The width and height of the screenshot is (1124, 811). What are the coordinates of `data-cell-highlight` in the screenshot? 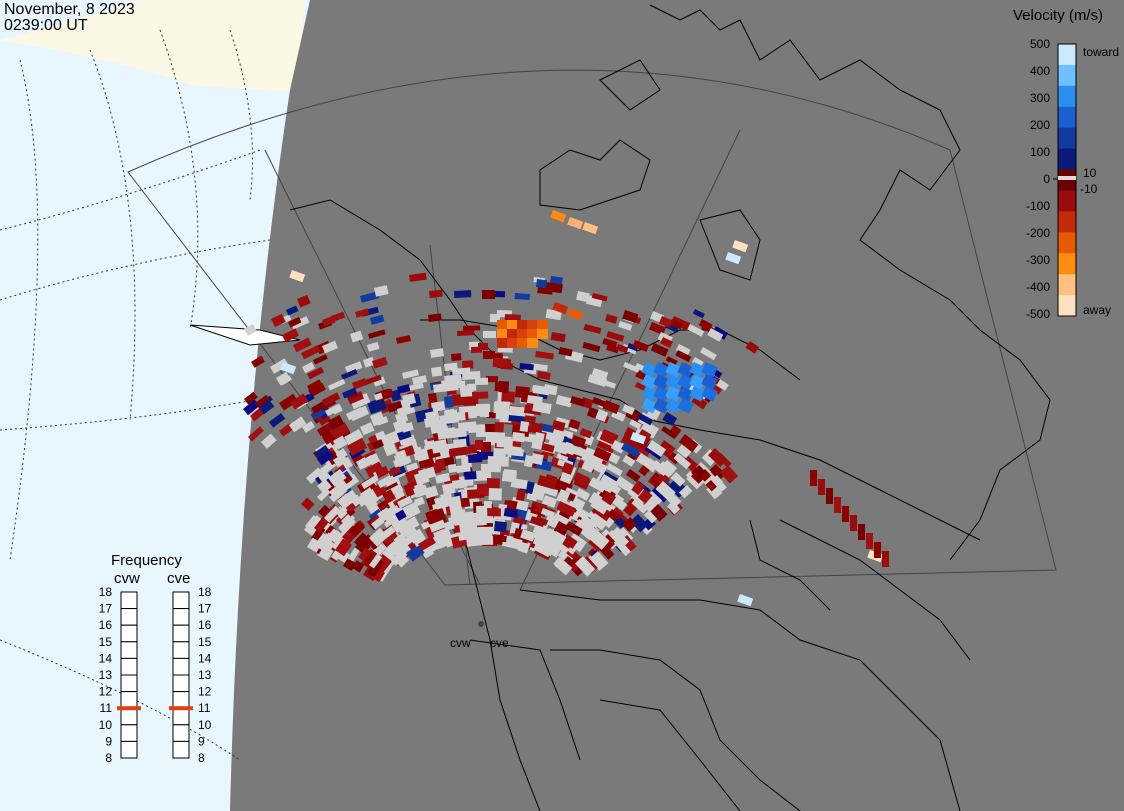 It's located at (558, 216).